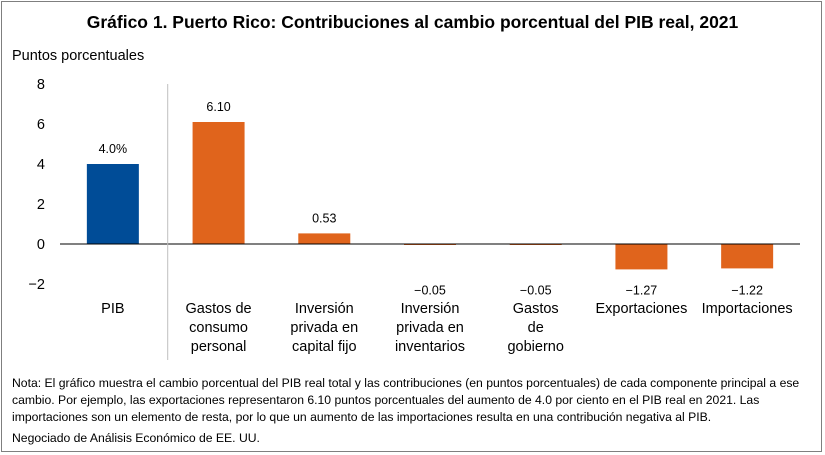 Image resolution: width=825 pixels, height=455 pixels. Describe the element at coordinates (78, 56) in the screenshot. I see `y-axis-label: Puntos porcentuales` at that location.